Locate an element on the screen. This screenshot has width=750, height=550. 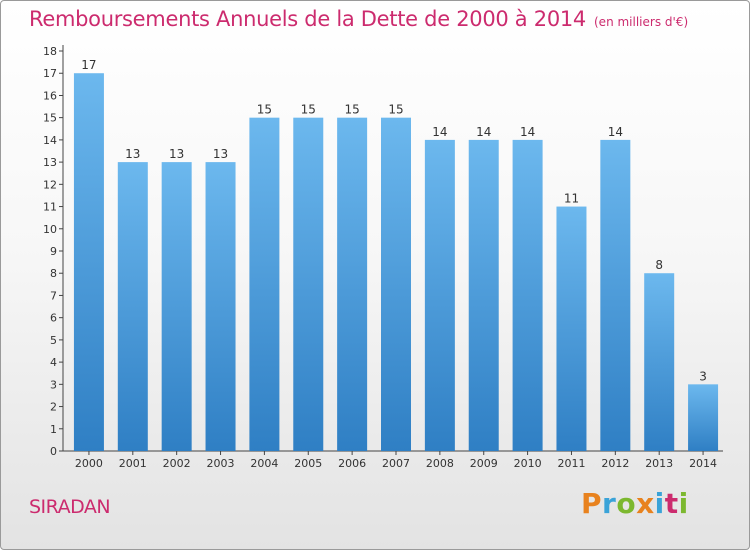
unit-label: (en milliers d'€) is located at coordinates (641, 22).